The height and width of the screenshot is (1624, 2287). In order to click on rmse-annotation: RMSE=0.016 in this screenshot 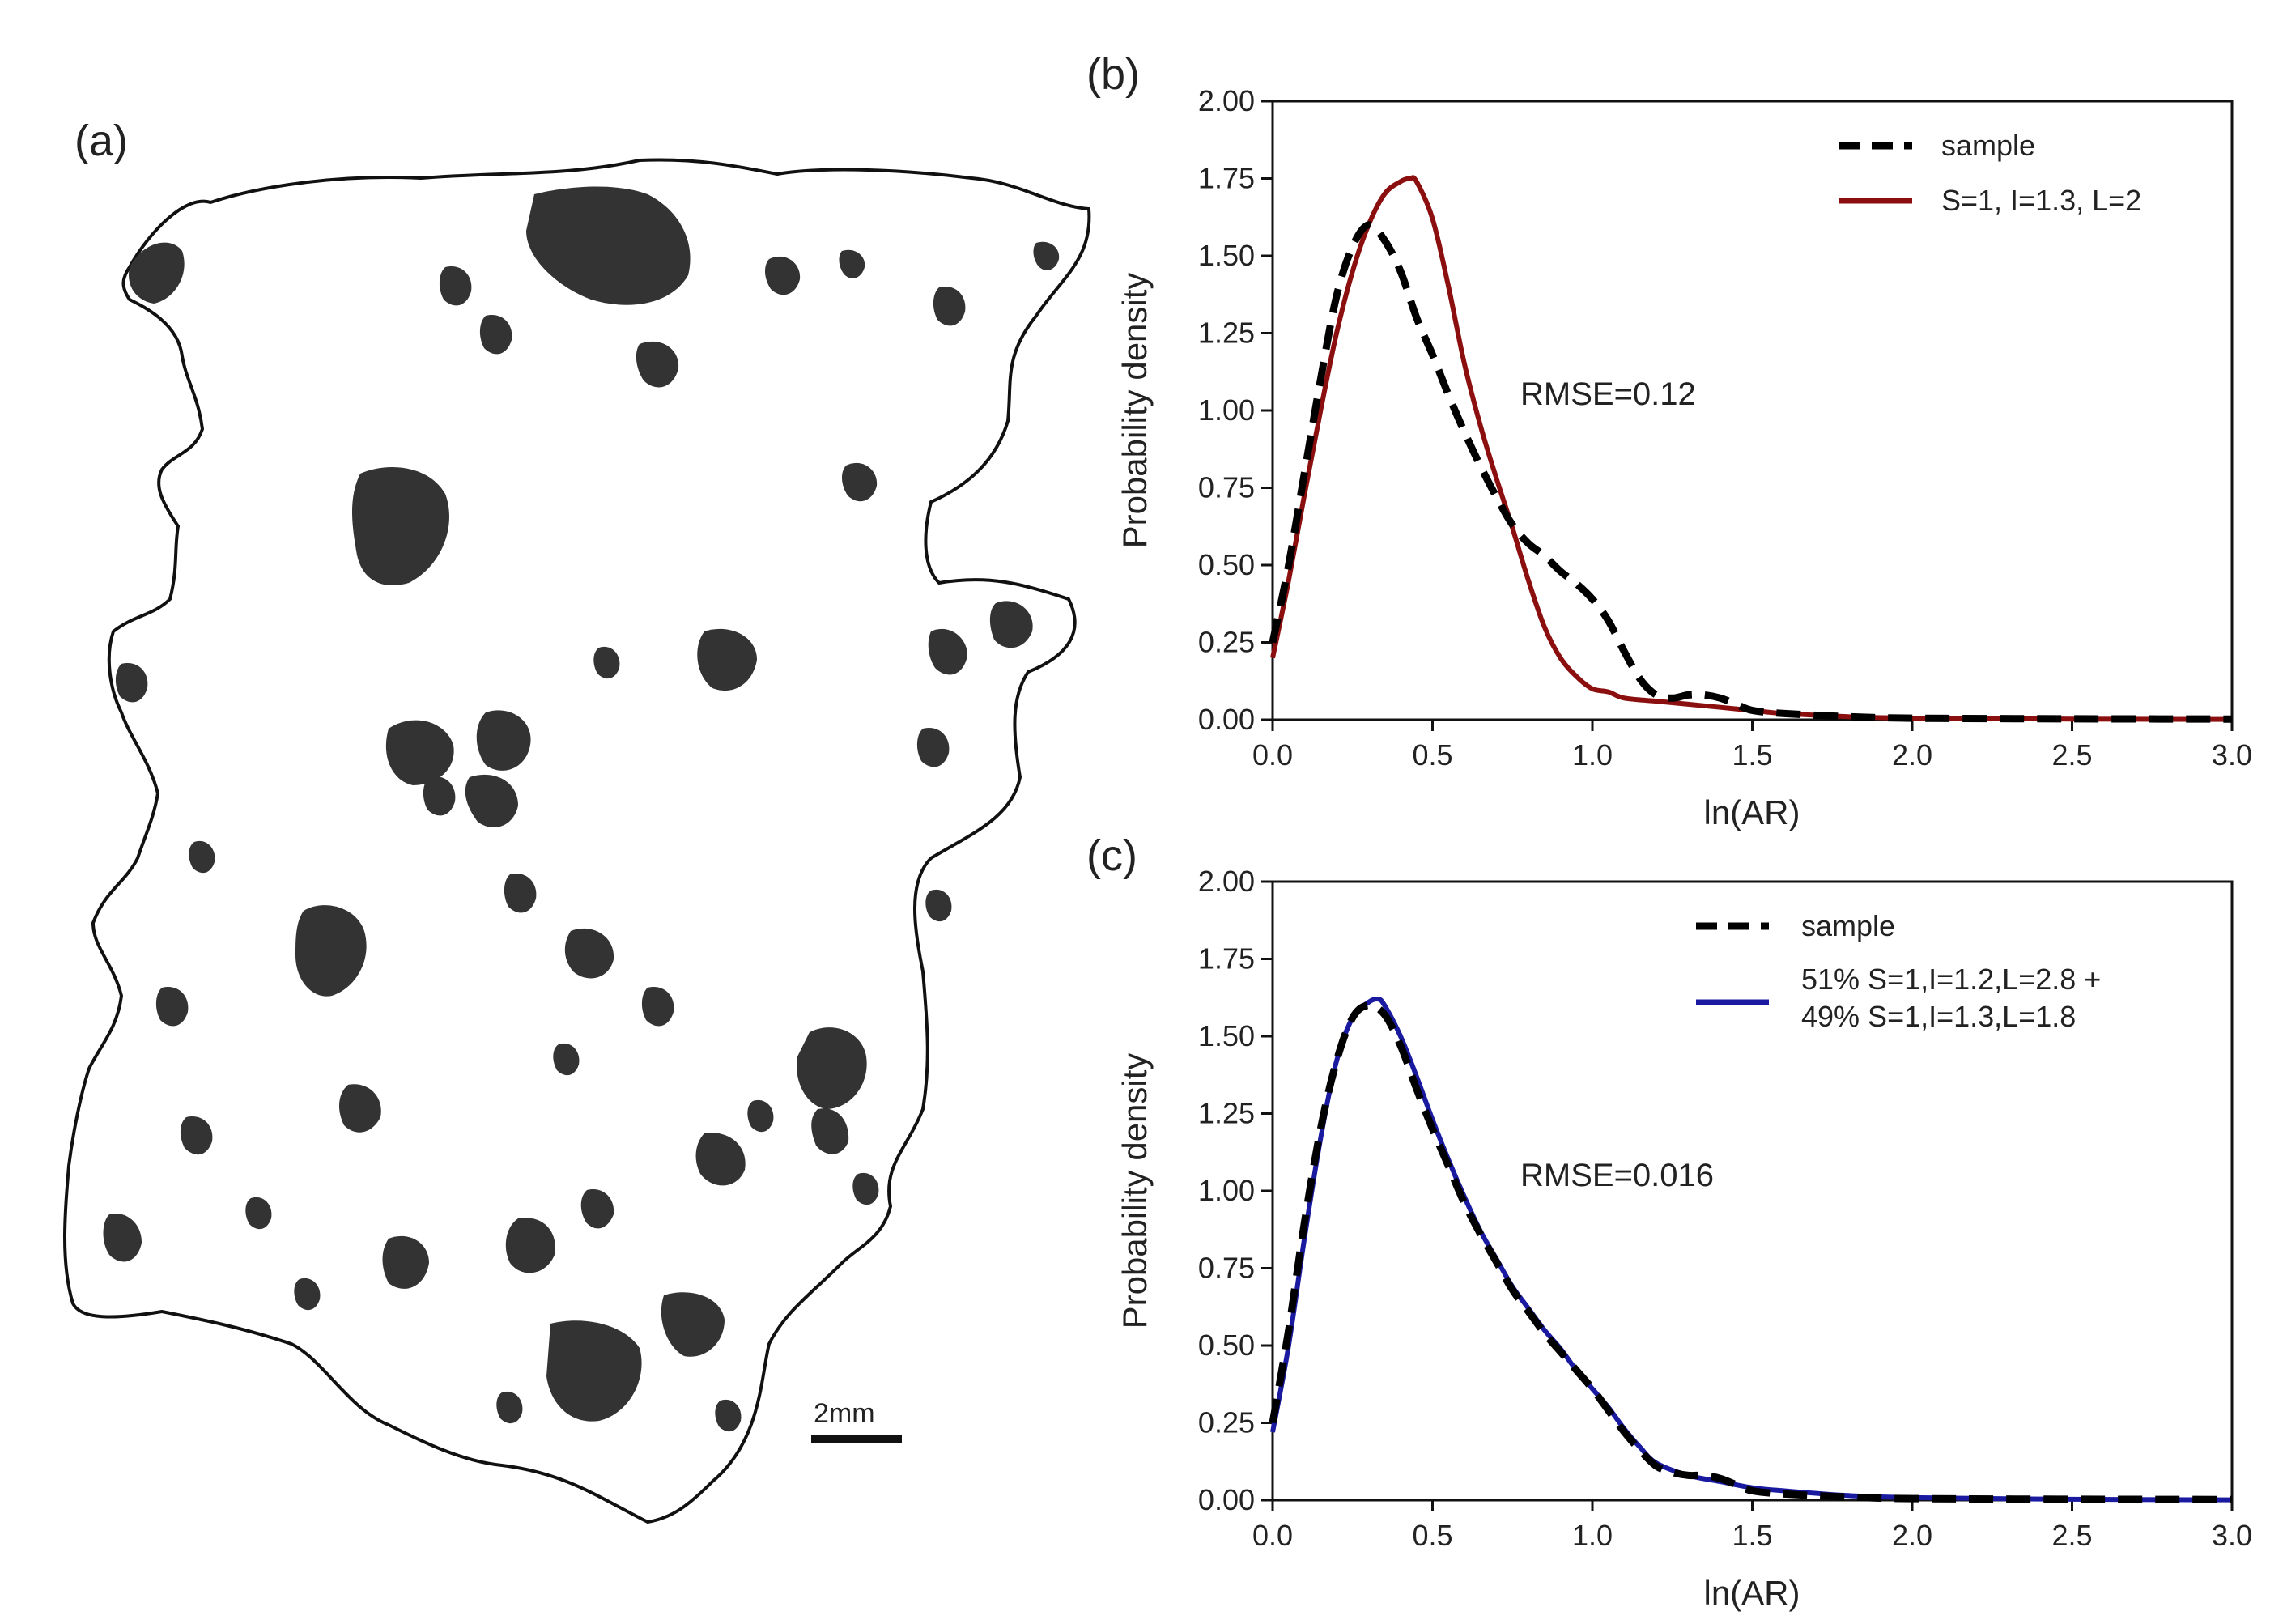, I will do `click(1617, 1175)`.